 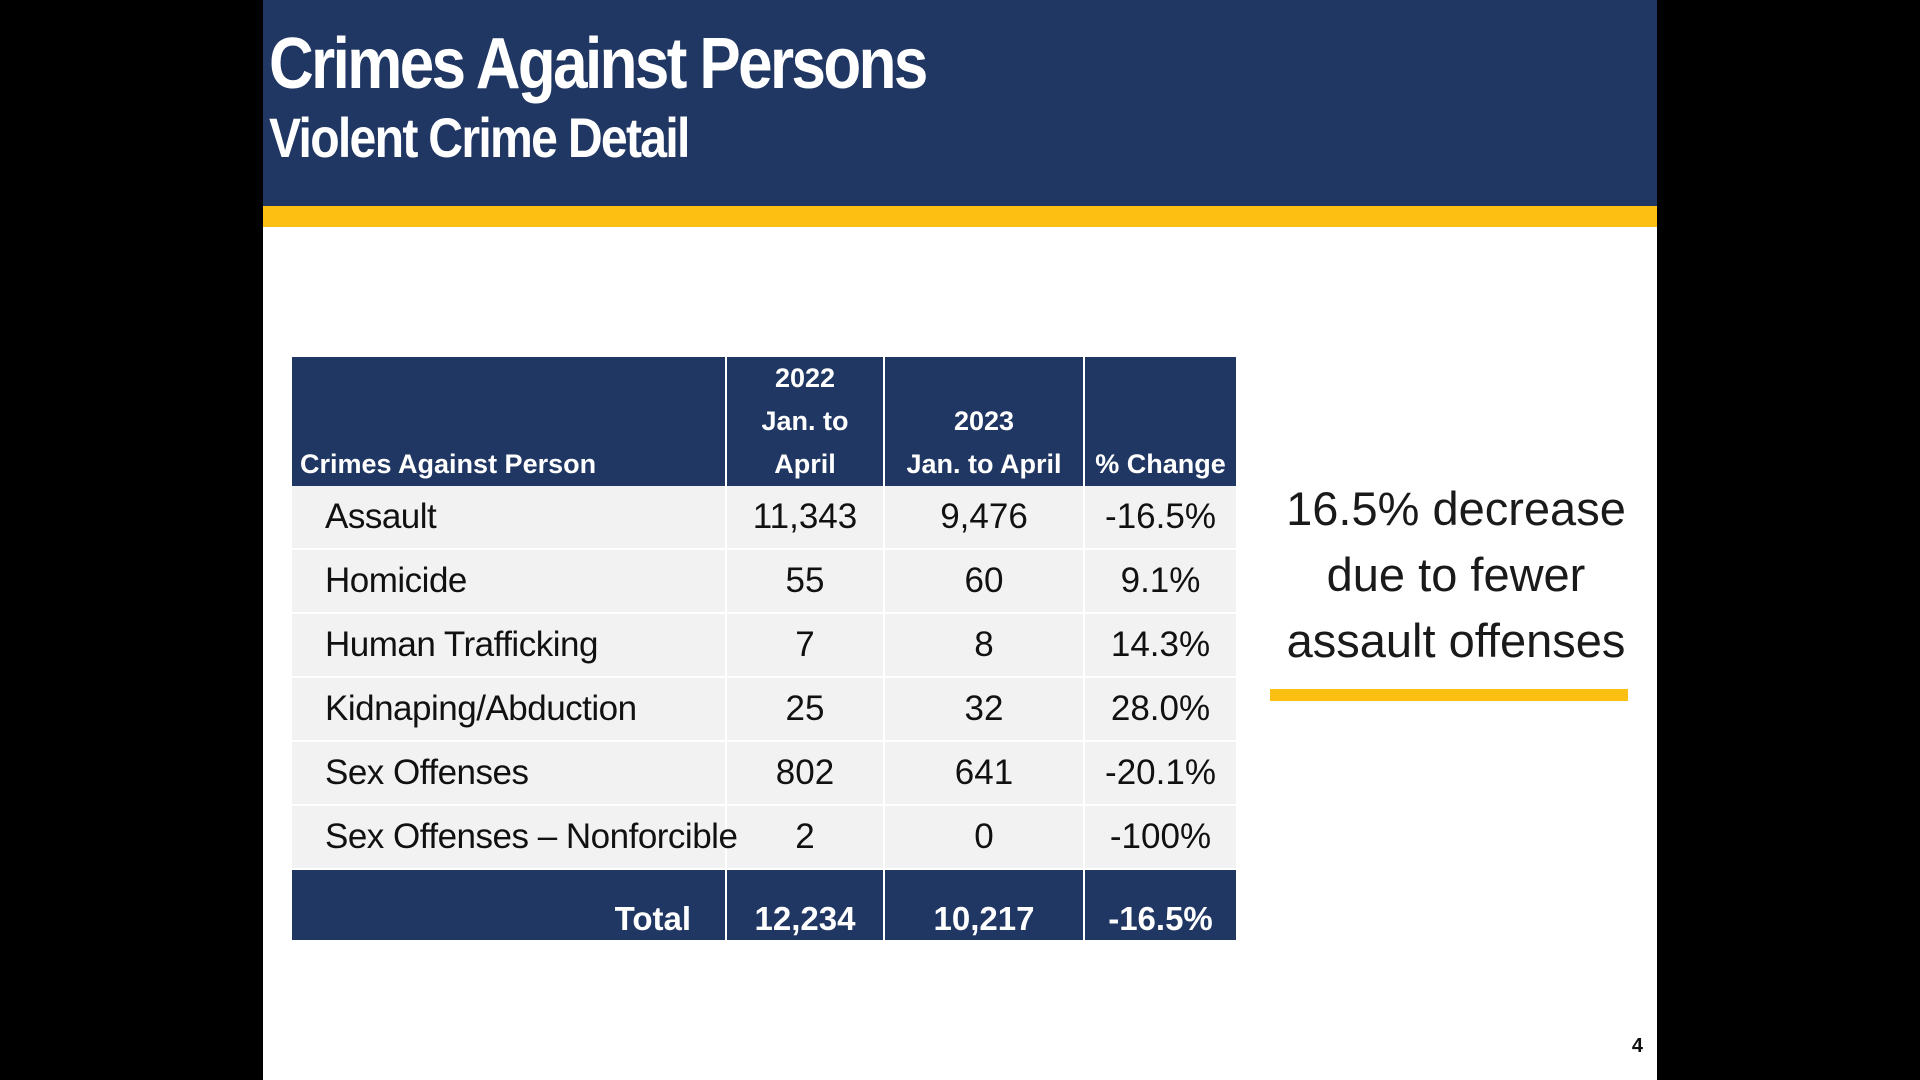 What do you see at coordinates (984, 709) in the screenshot?
I see `row-value-2023: 32` at bounding box center [984, 709].